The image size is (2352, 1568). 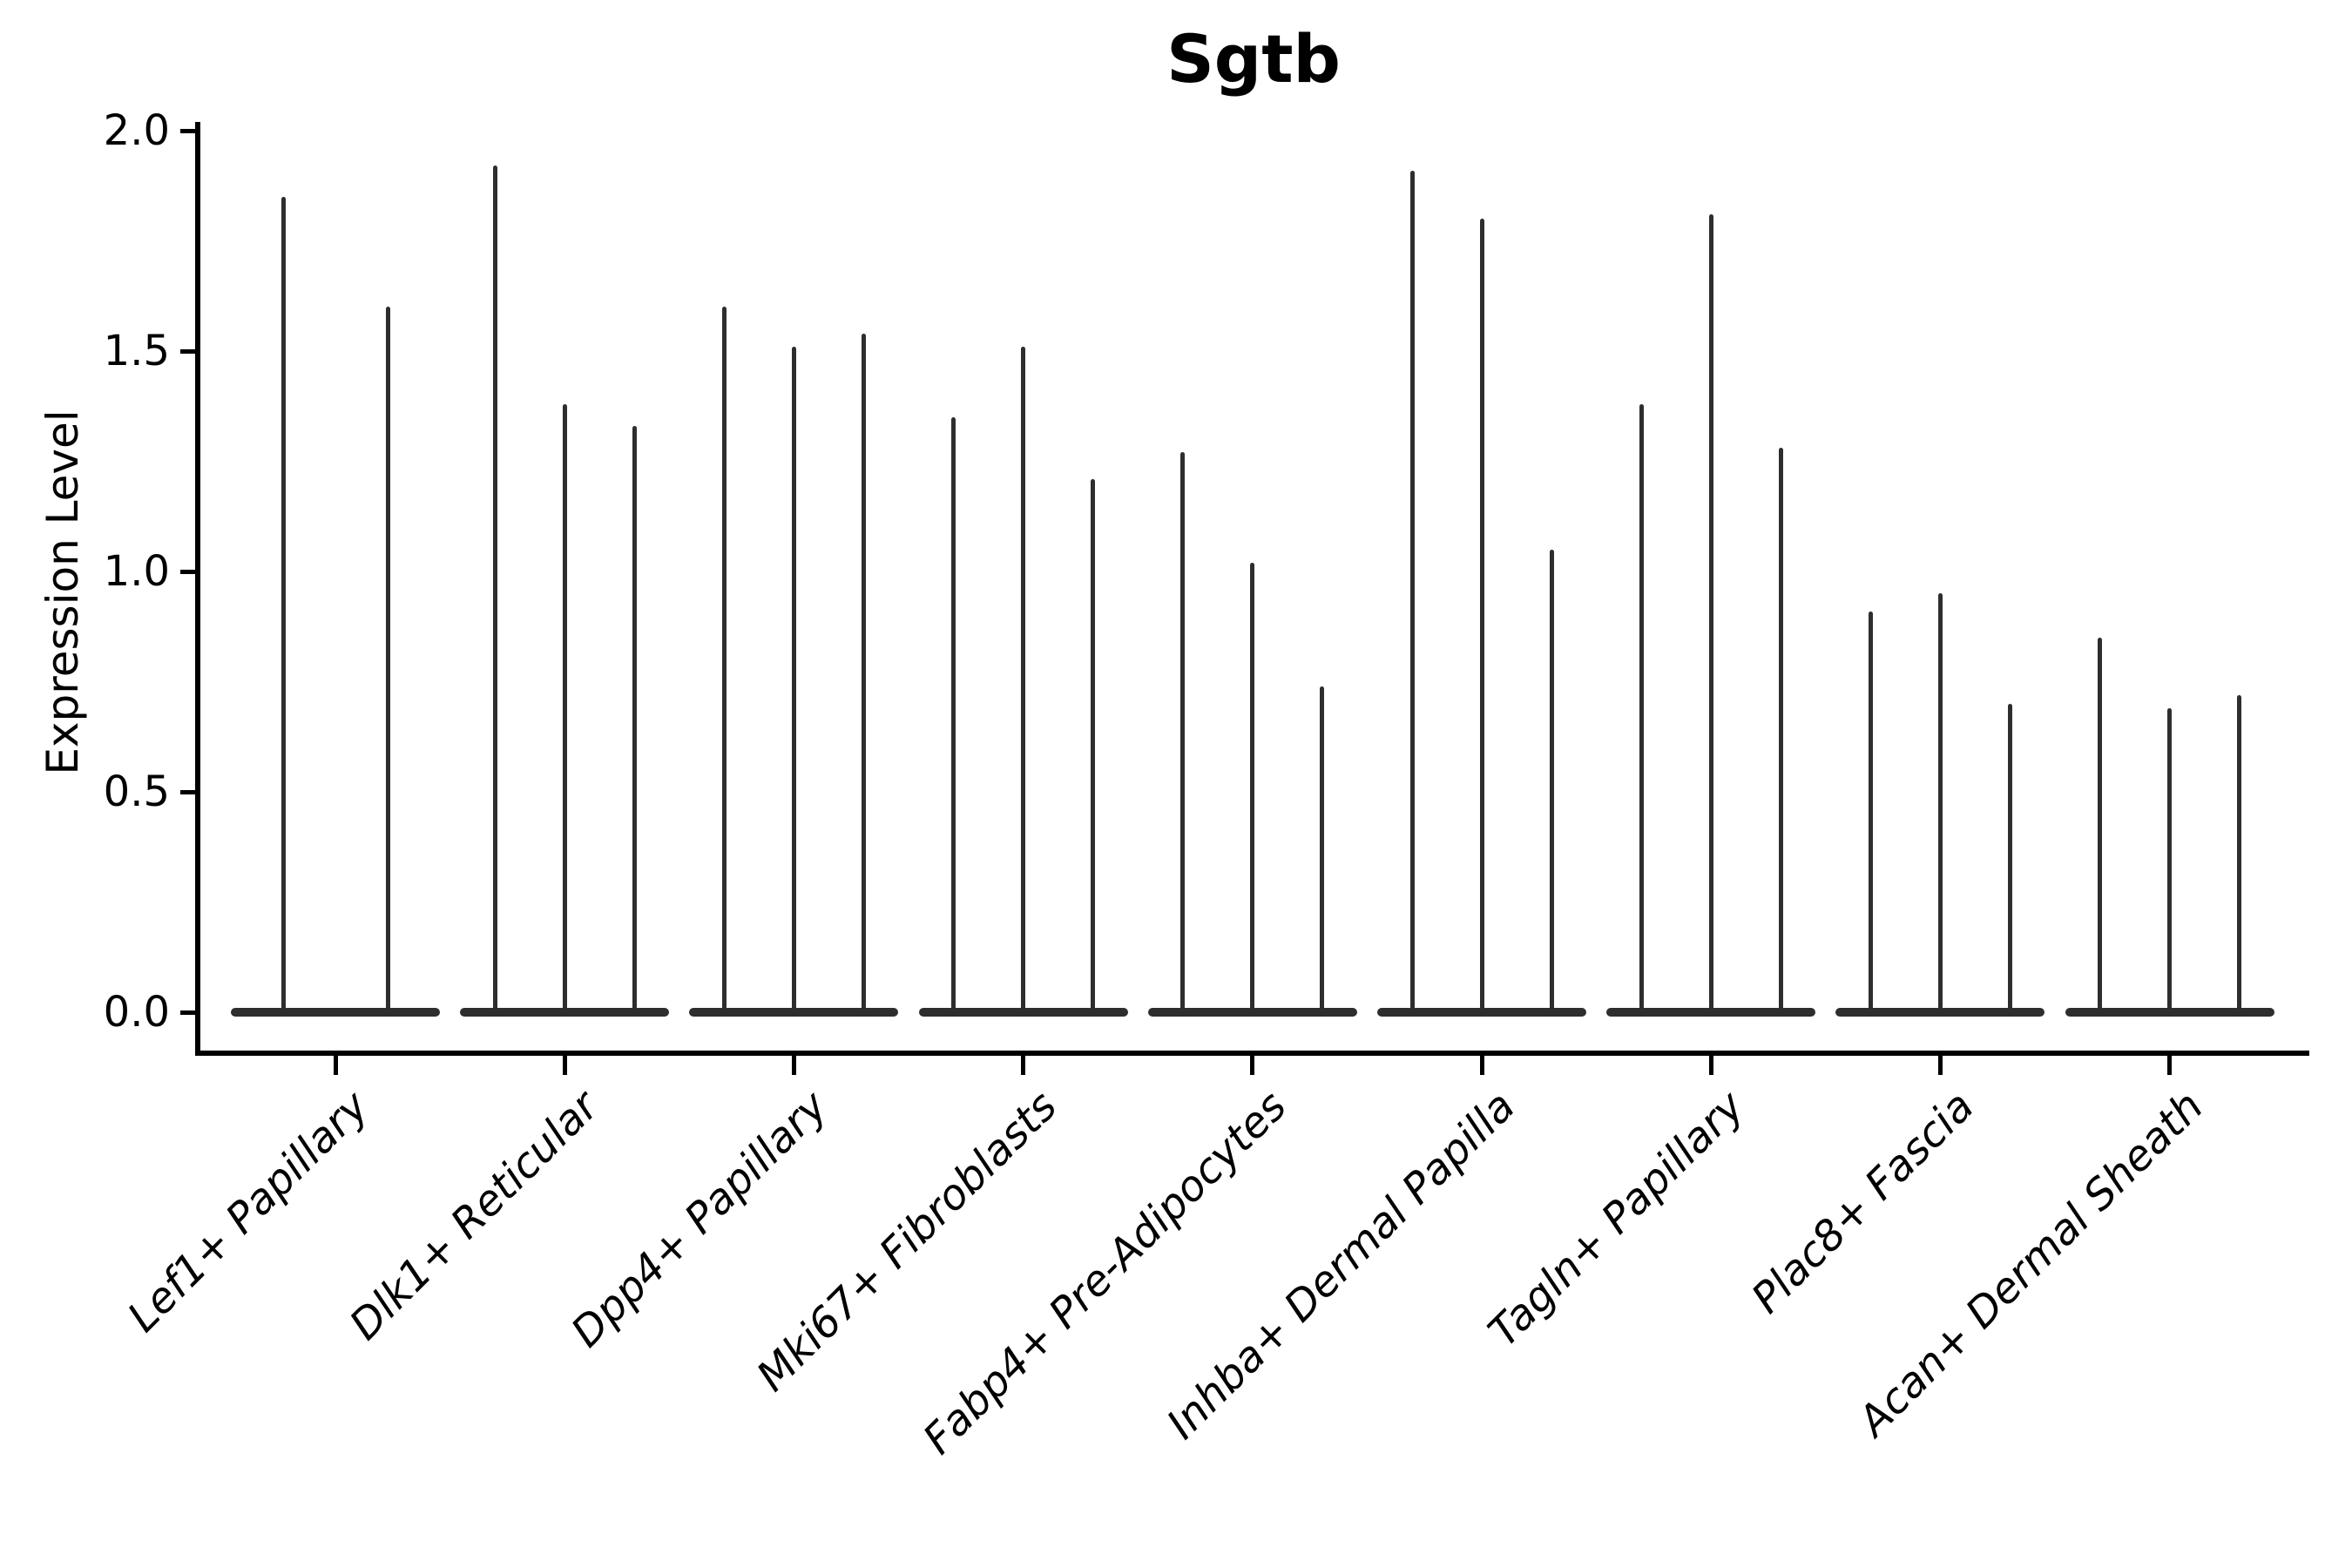 I want to click on x-tick-label: Dpp4+ Papillary, so click(x=699, y=1219).